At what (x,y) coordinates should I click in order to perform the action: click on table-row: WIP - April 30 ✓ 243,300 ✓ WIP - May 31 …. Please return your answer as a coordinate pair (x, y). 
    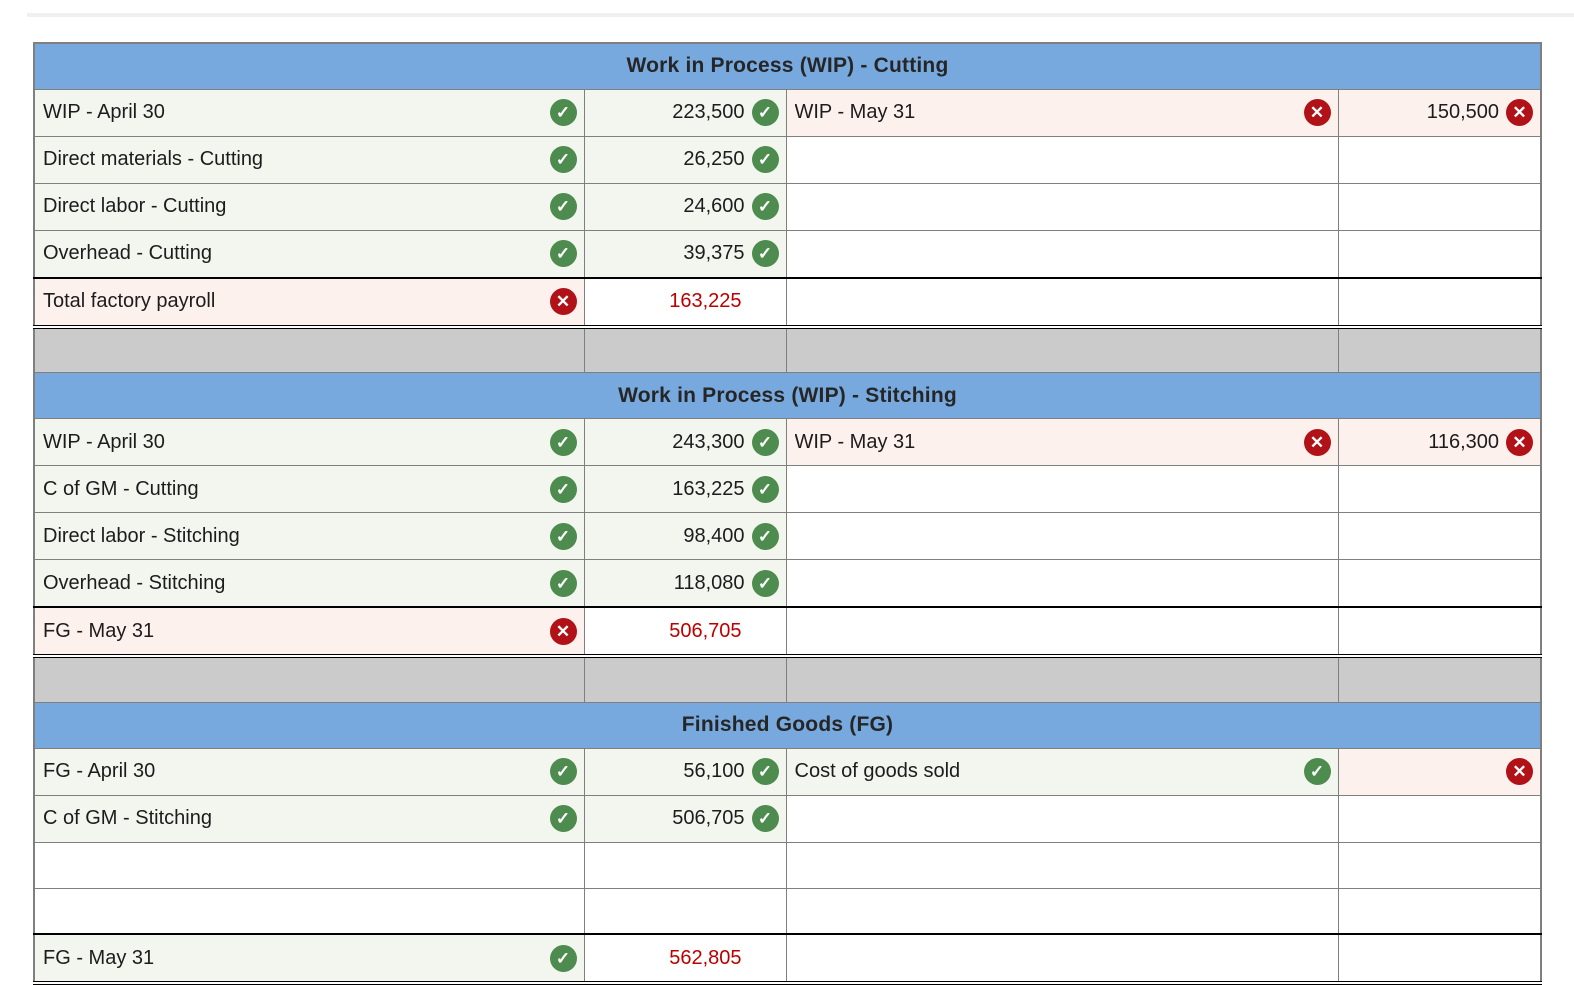
    Looking at the image, I should click on (787, 442).